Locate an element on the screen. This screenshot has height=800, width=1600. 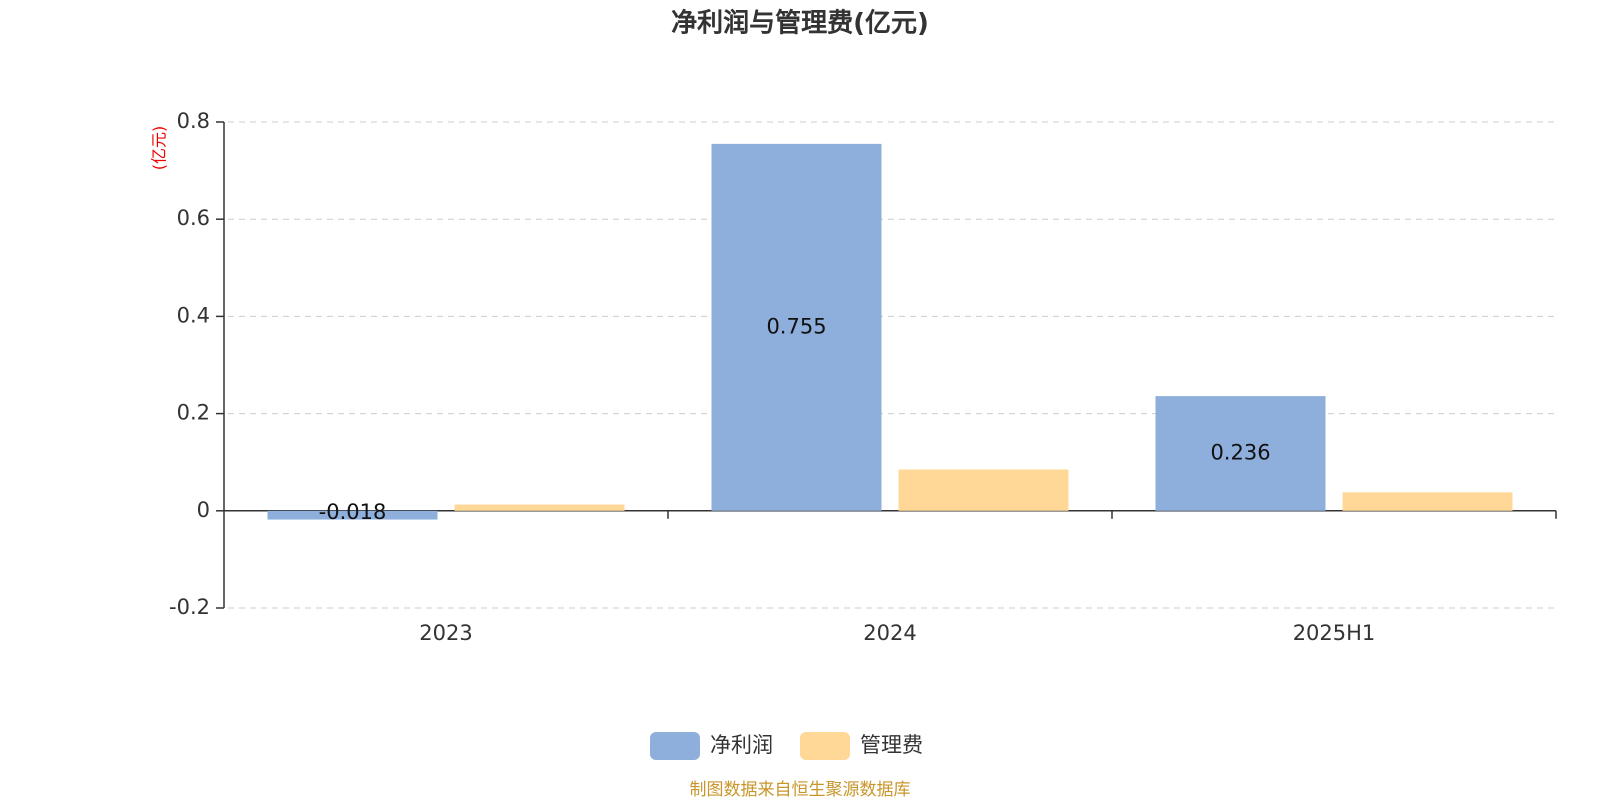
x-tick-label: 2023 is located at coordinates (445, 633).